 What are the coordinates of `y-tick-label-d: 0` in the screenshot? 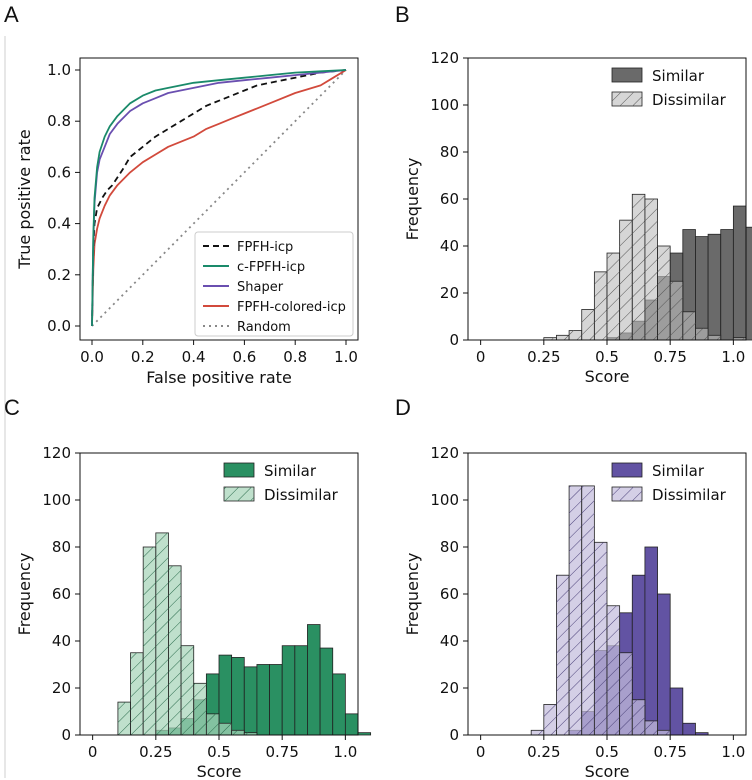 It's located at (454, 735).